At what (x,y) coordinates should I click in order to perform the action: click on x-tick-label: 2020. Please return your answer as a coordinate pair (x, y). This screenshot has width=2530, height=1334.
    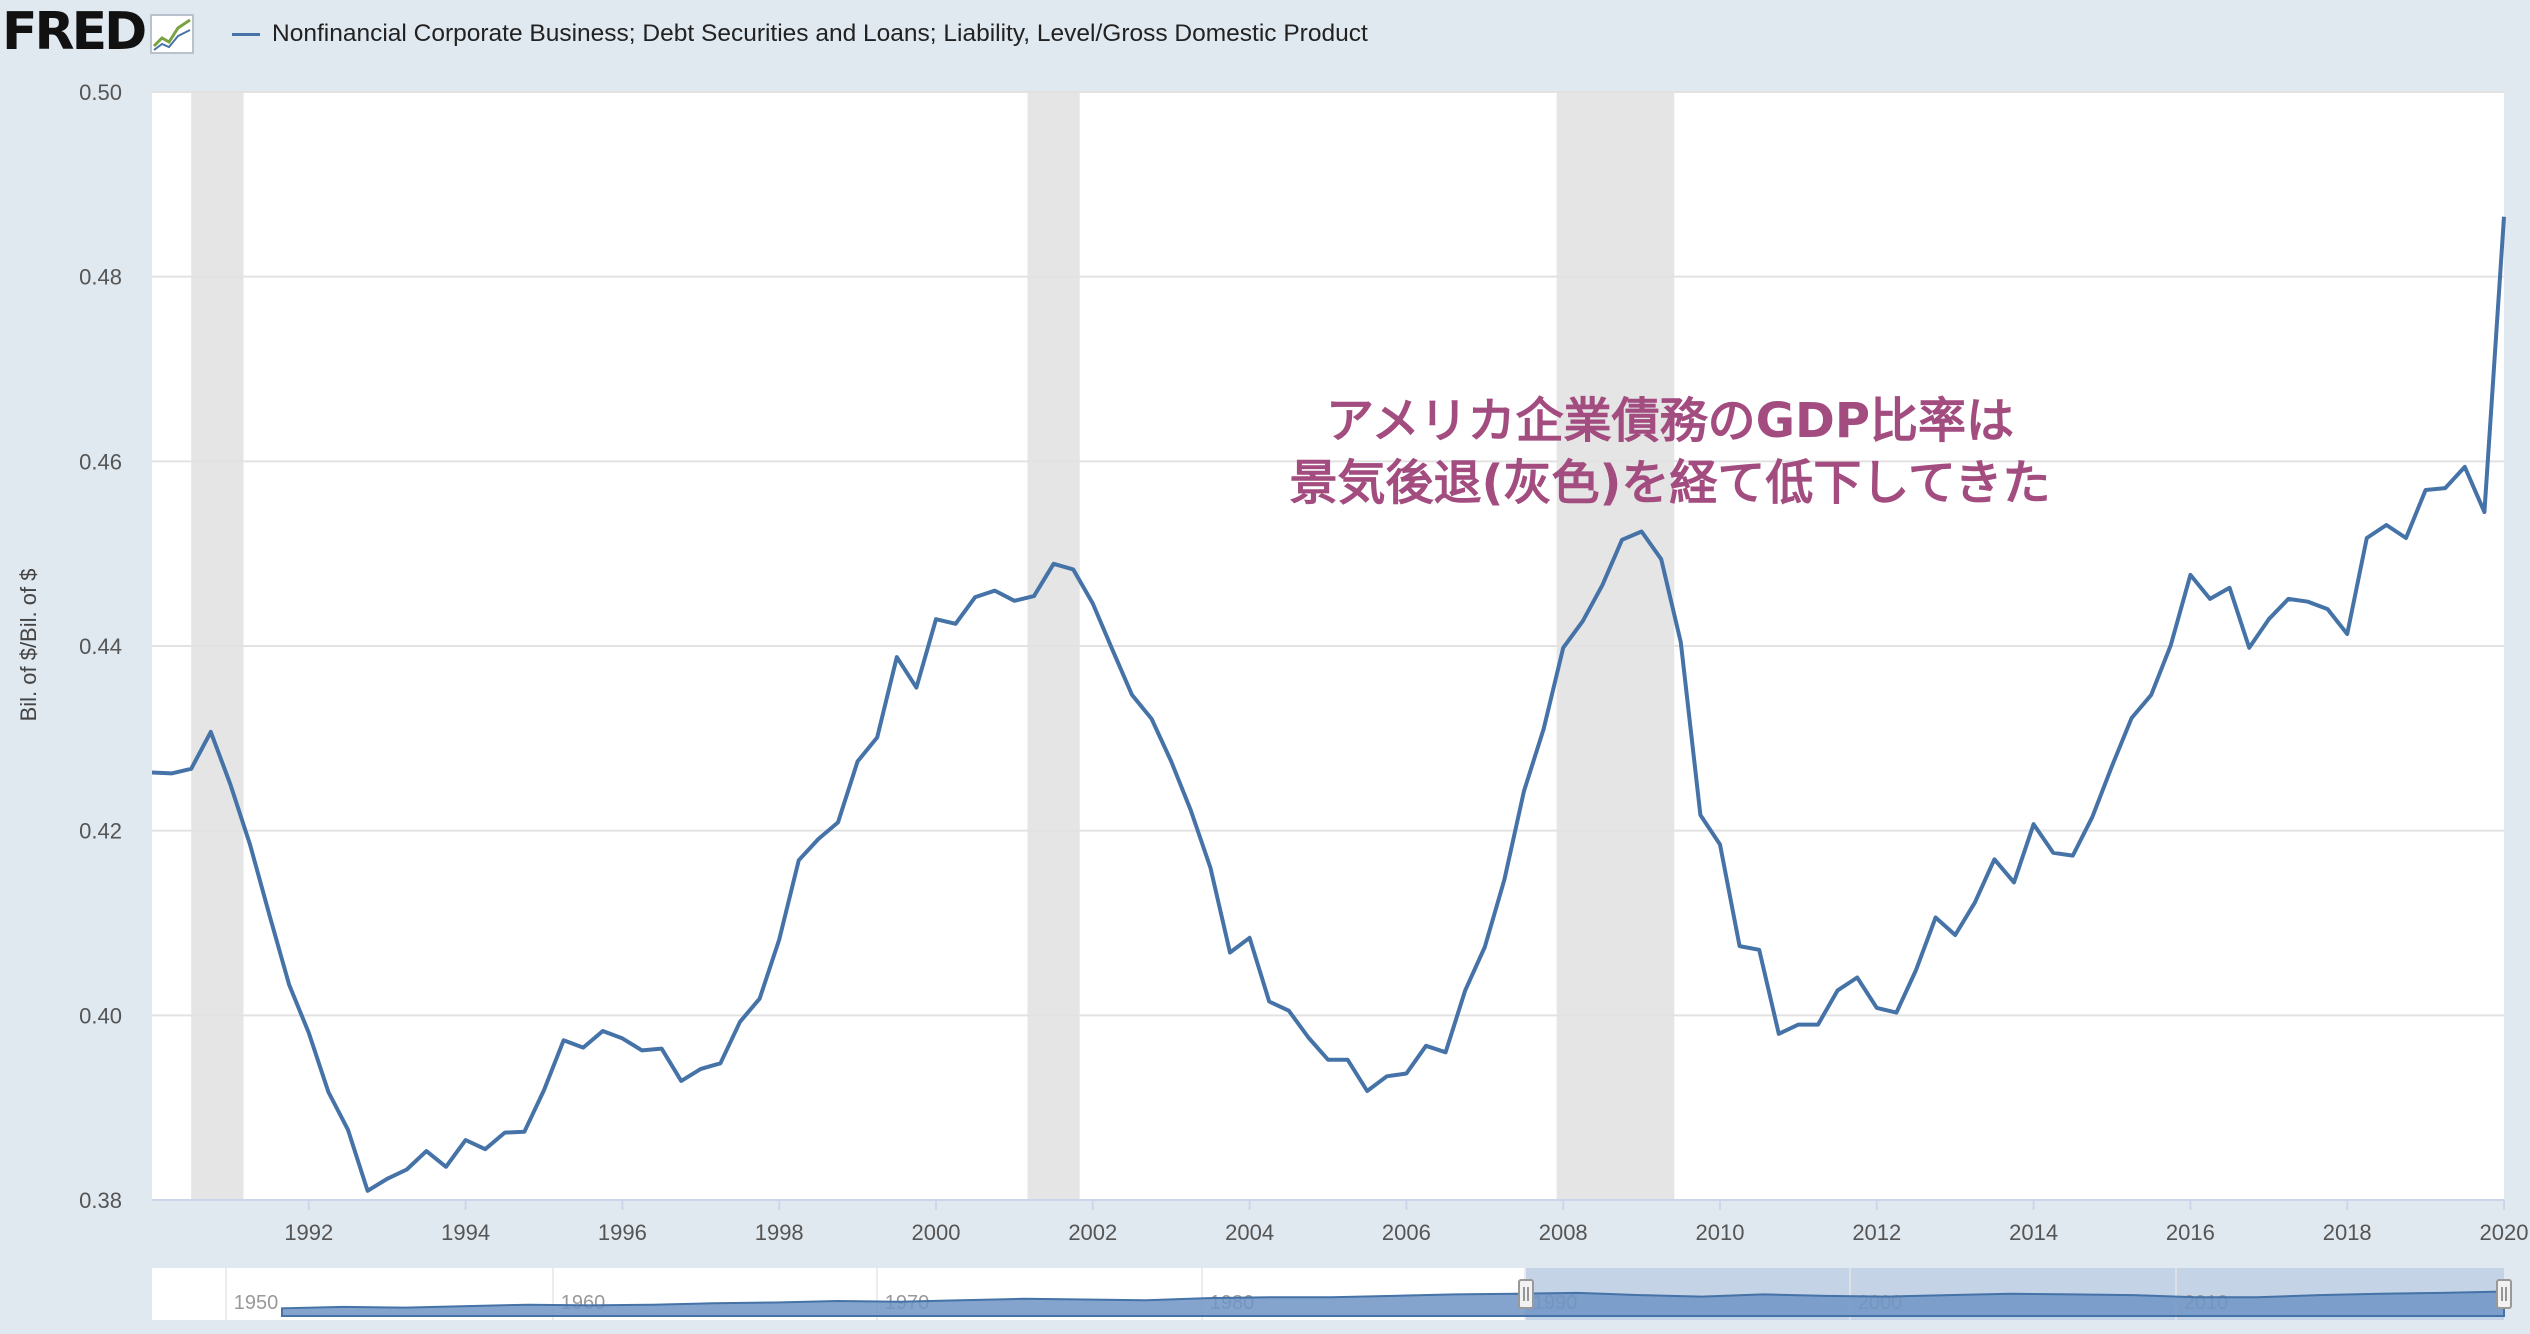
    Looking at the image, I should click on (2504, 1232).